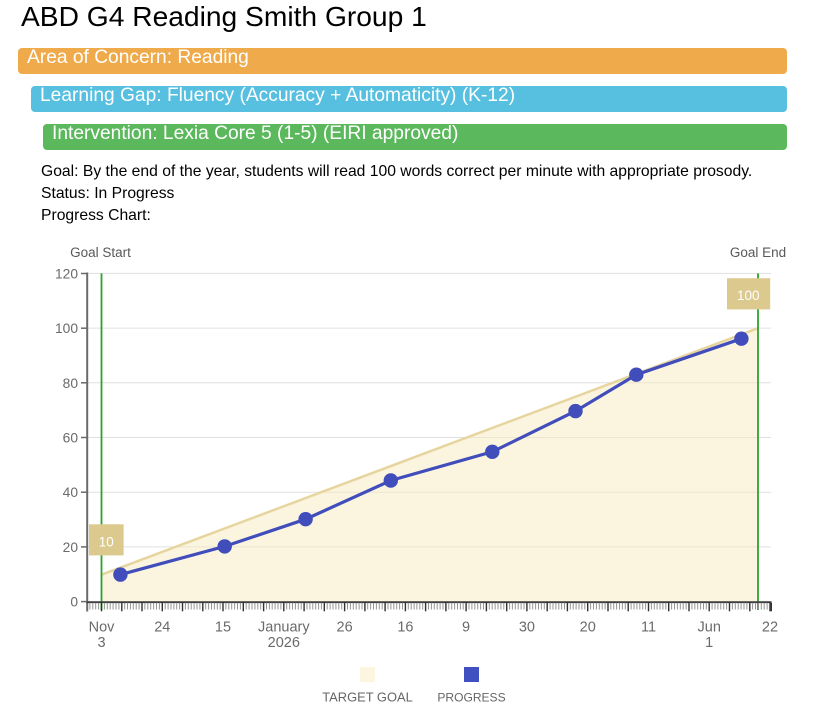  What do you see at coordinates (648, 627) in the screenshot?
I see `svg-text: 11` at bounding box center [648, 627].